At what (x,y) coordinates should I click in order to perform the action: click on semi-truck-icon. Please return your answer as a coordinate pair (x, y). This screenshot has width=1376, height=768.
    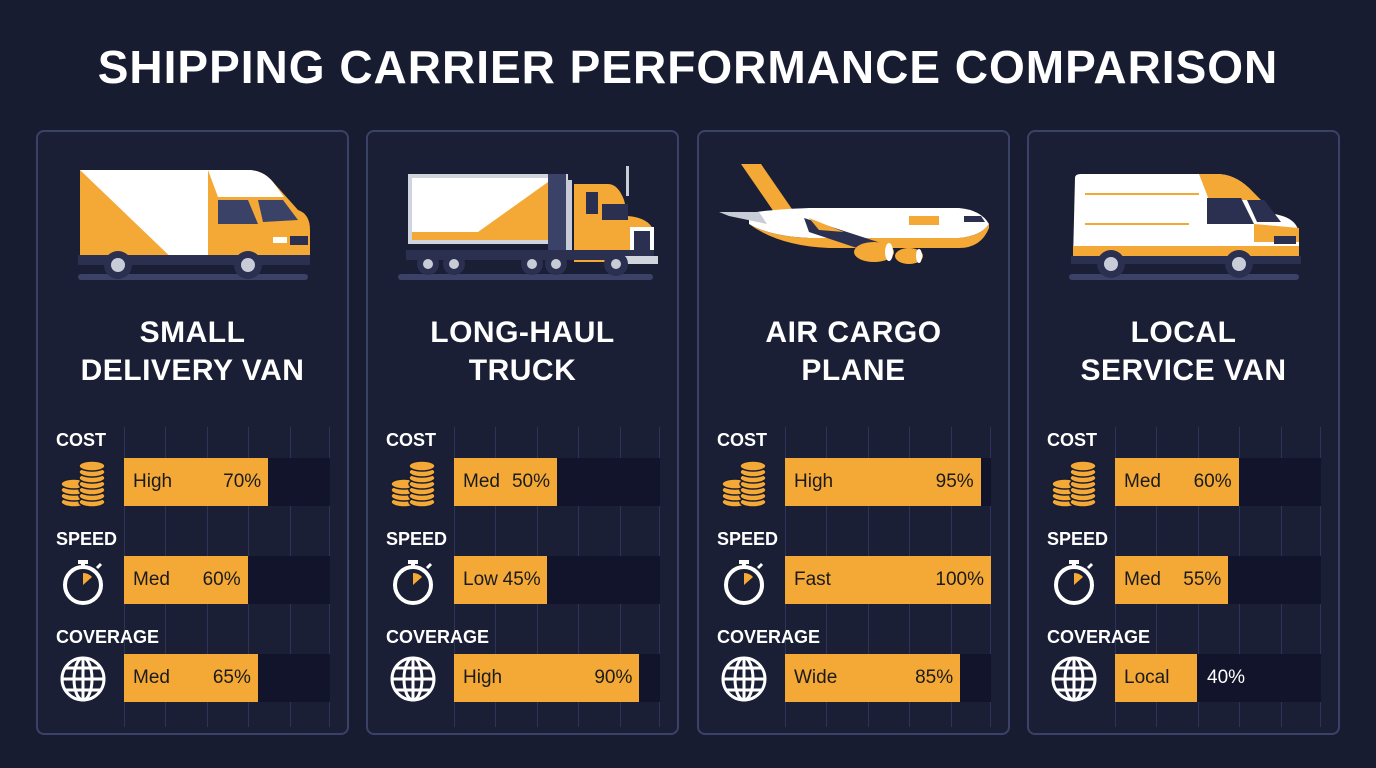
    Looking at the image, I should click on (528, 223).